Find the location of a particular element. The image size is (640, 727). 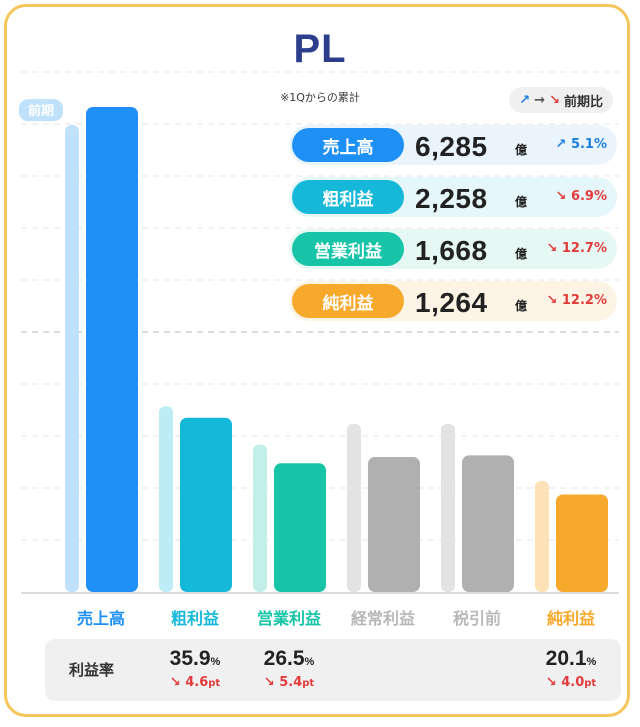

card-value: 1,668 is located at coordinates (451, 250).